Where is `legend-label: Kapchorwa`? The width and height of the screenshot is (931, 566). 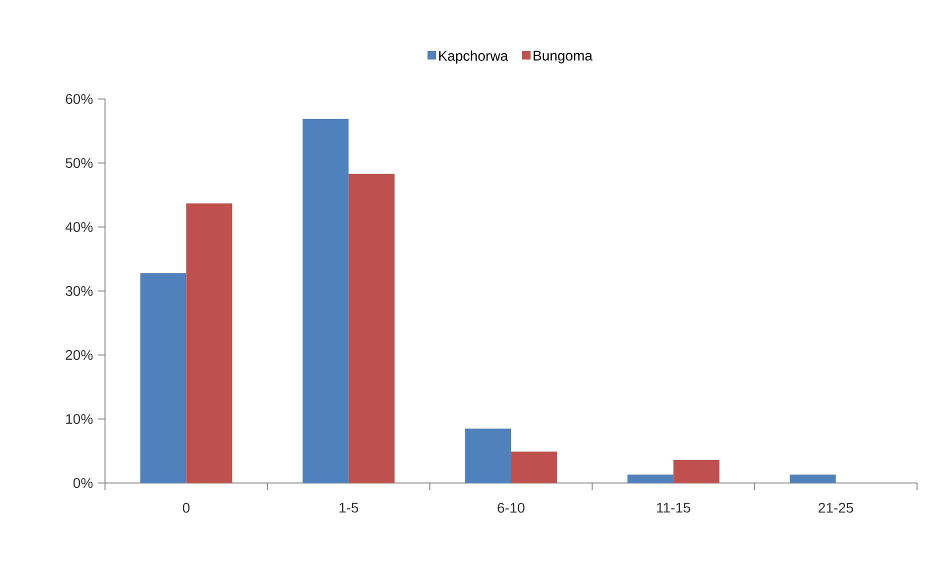 legend-label: Kapchorwa is located at coordinates (473, 57).